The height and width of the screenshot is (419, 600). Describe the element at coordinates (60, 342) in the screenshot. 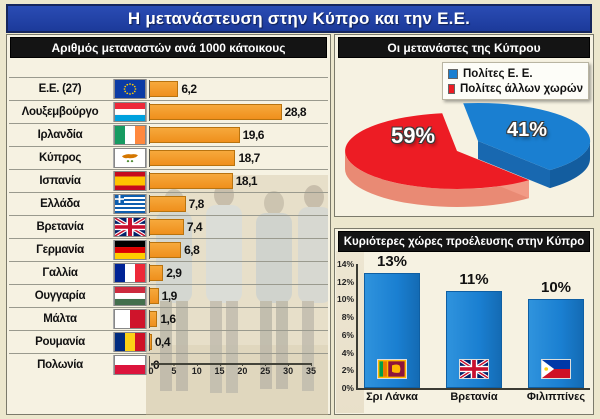

I see `country-label: Ρουμανία` at that location.